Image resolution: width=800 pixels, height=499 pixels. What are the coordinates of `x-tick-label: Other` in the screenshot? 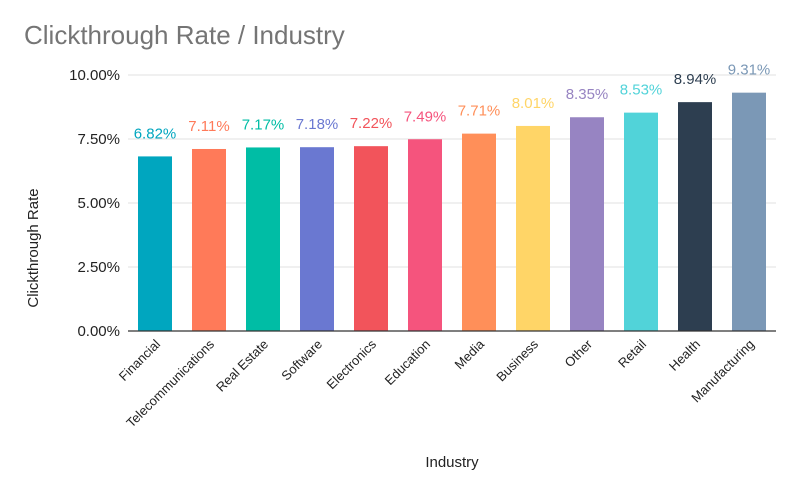 It's located at (579, 353).